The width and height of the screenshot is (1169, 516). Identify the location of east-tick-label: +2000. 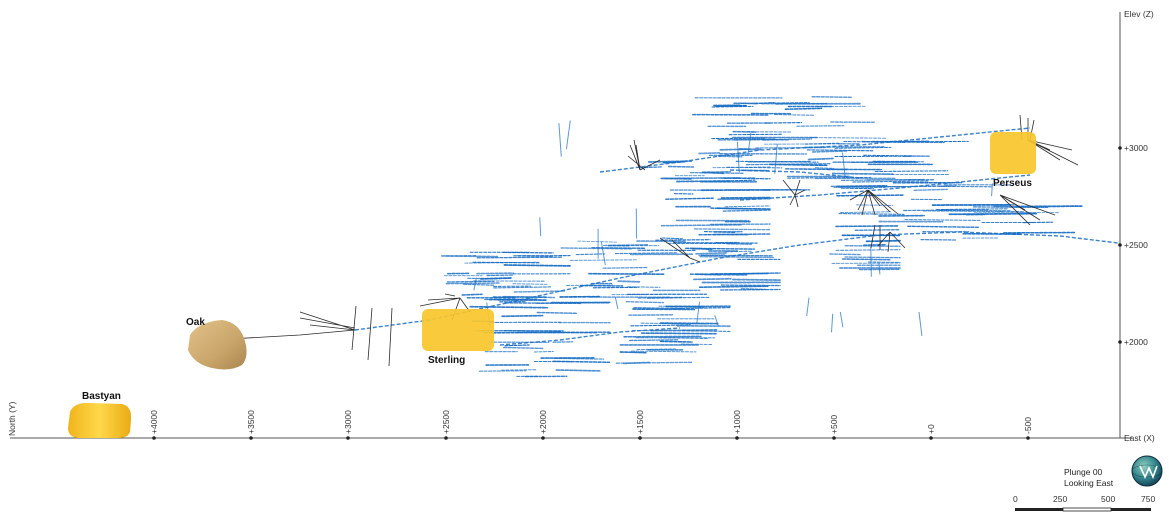
(543, 422).